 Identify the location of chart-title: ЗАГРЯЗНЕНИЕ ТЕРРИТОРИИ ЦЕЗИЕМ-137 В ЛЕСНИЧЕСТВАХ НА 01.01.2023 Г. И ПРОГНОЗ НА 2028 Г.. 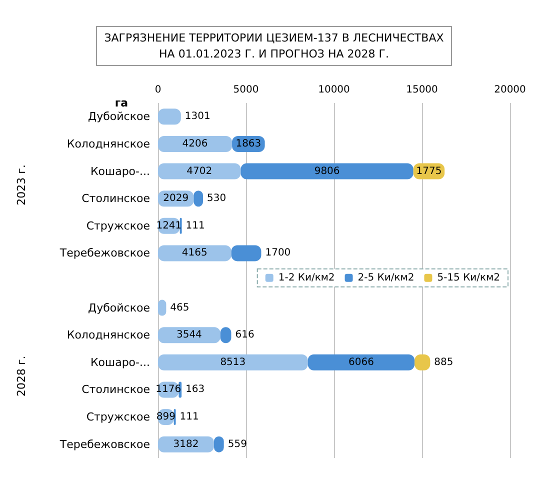
(274, 46).